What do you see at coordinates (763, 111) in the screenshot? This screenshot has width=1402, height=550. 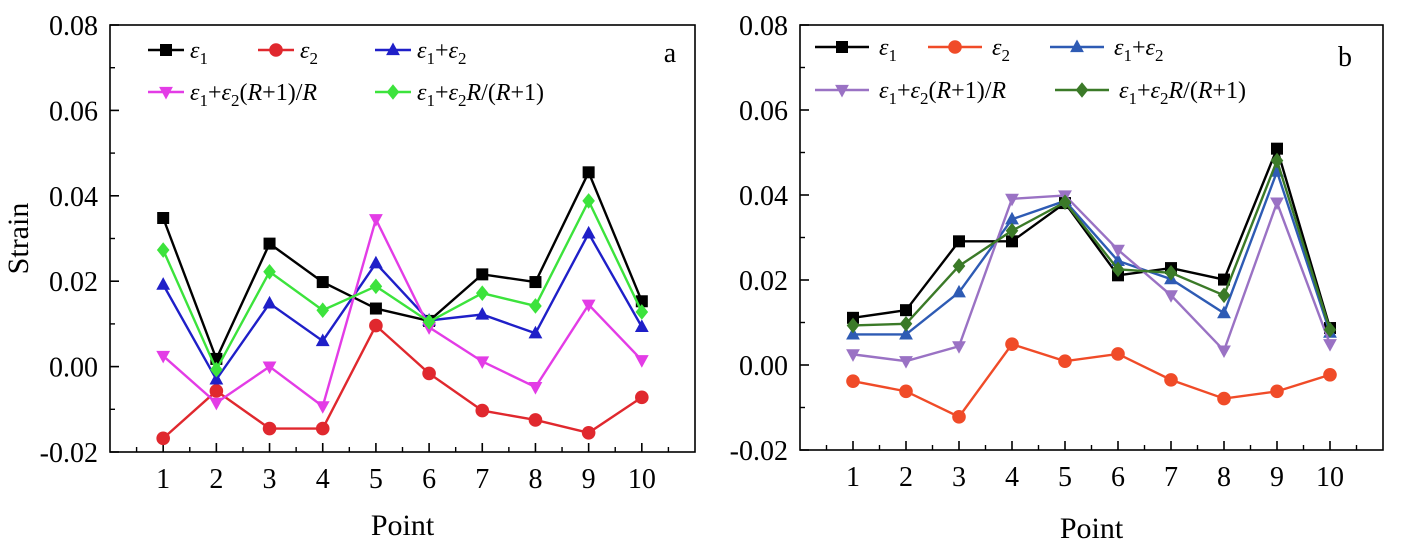 I see `y-tick-label: 0.06` at bounding box center [763, 111].